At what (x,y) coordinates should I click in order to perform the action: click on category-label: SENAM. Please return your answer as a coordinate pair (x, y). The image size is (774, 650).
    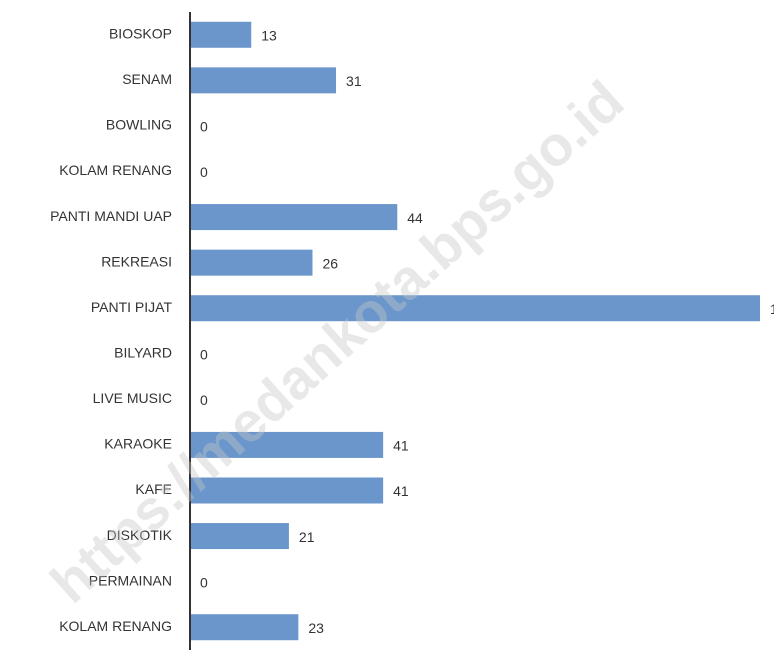
    Looking at the image, I should click on (147, 79).